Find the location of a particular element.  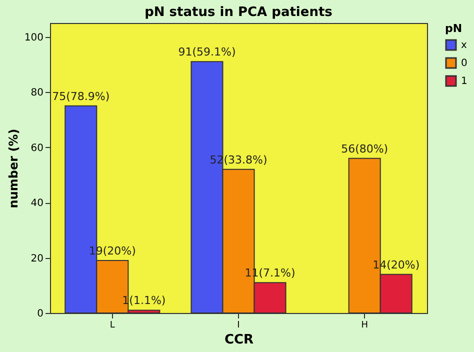

y-tick-label: 40 is located at coordinates (37, 204).